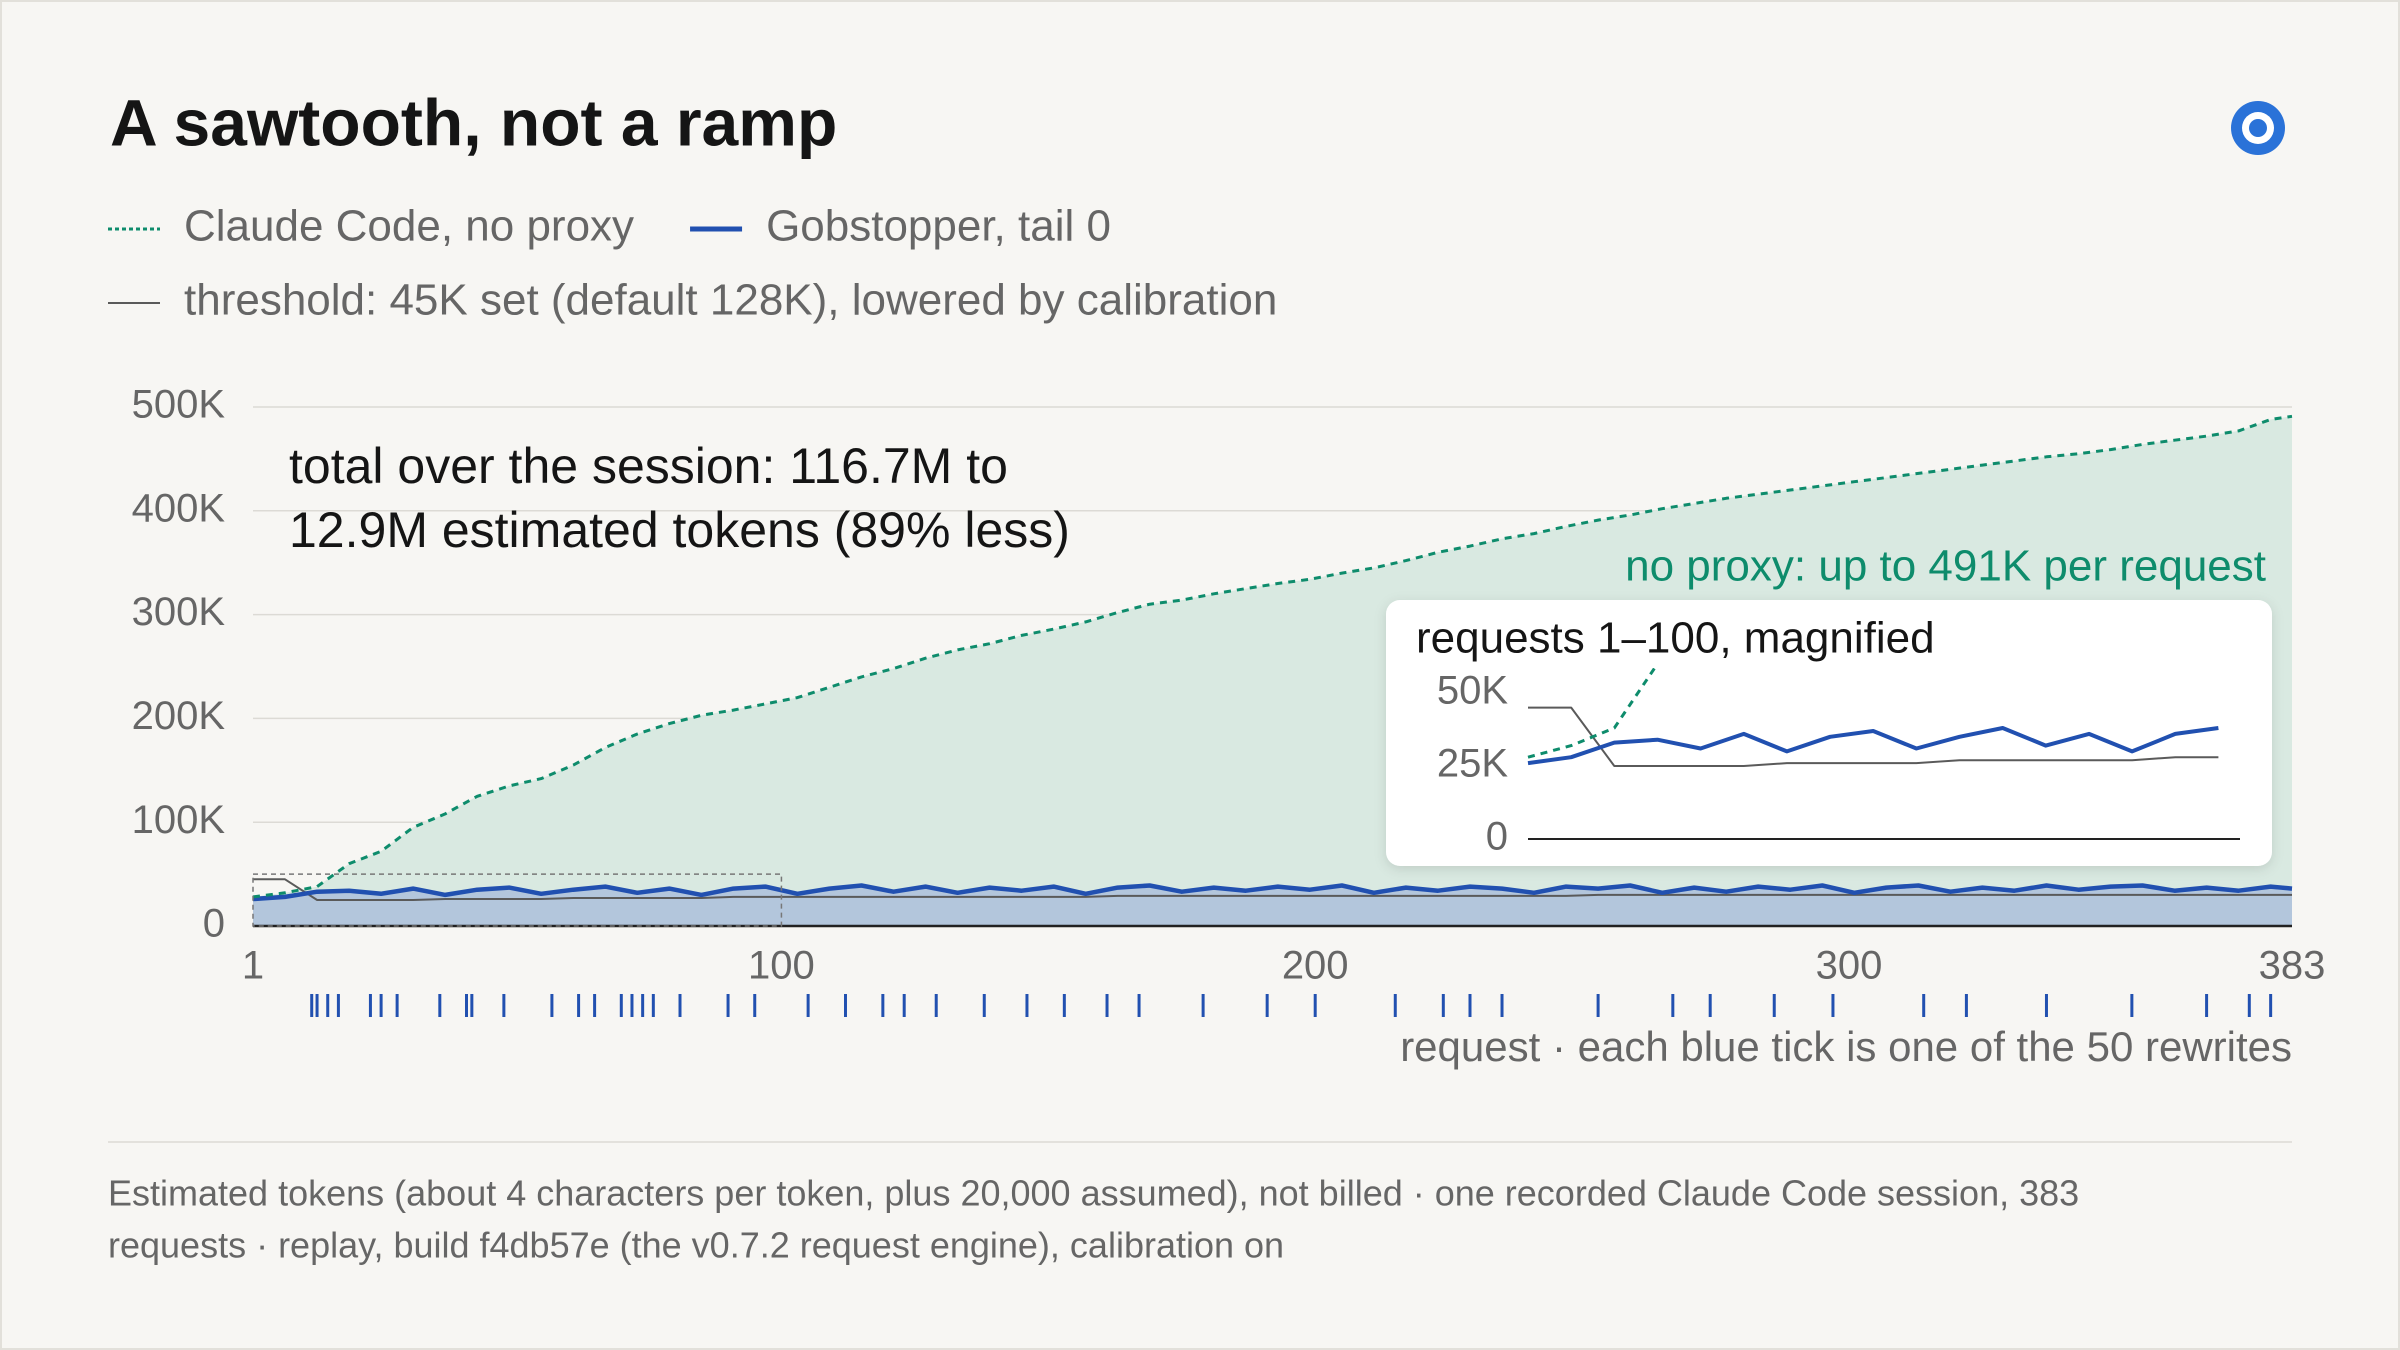  I want to click on inset-y-tick-label: 50K, so click(1472, 691).